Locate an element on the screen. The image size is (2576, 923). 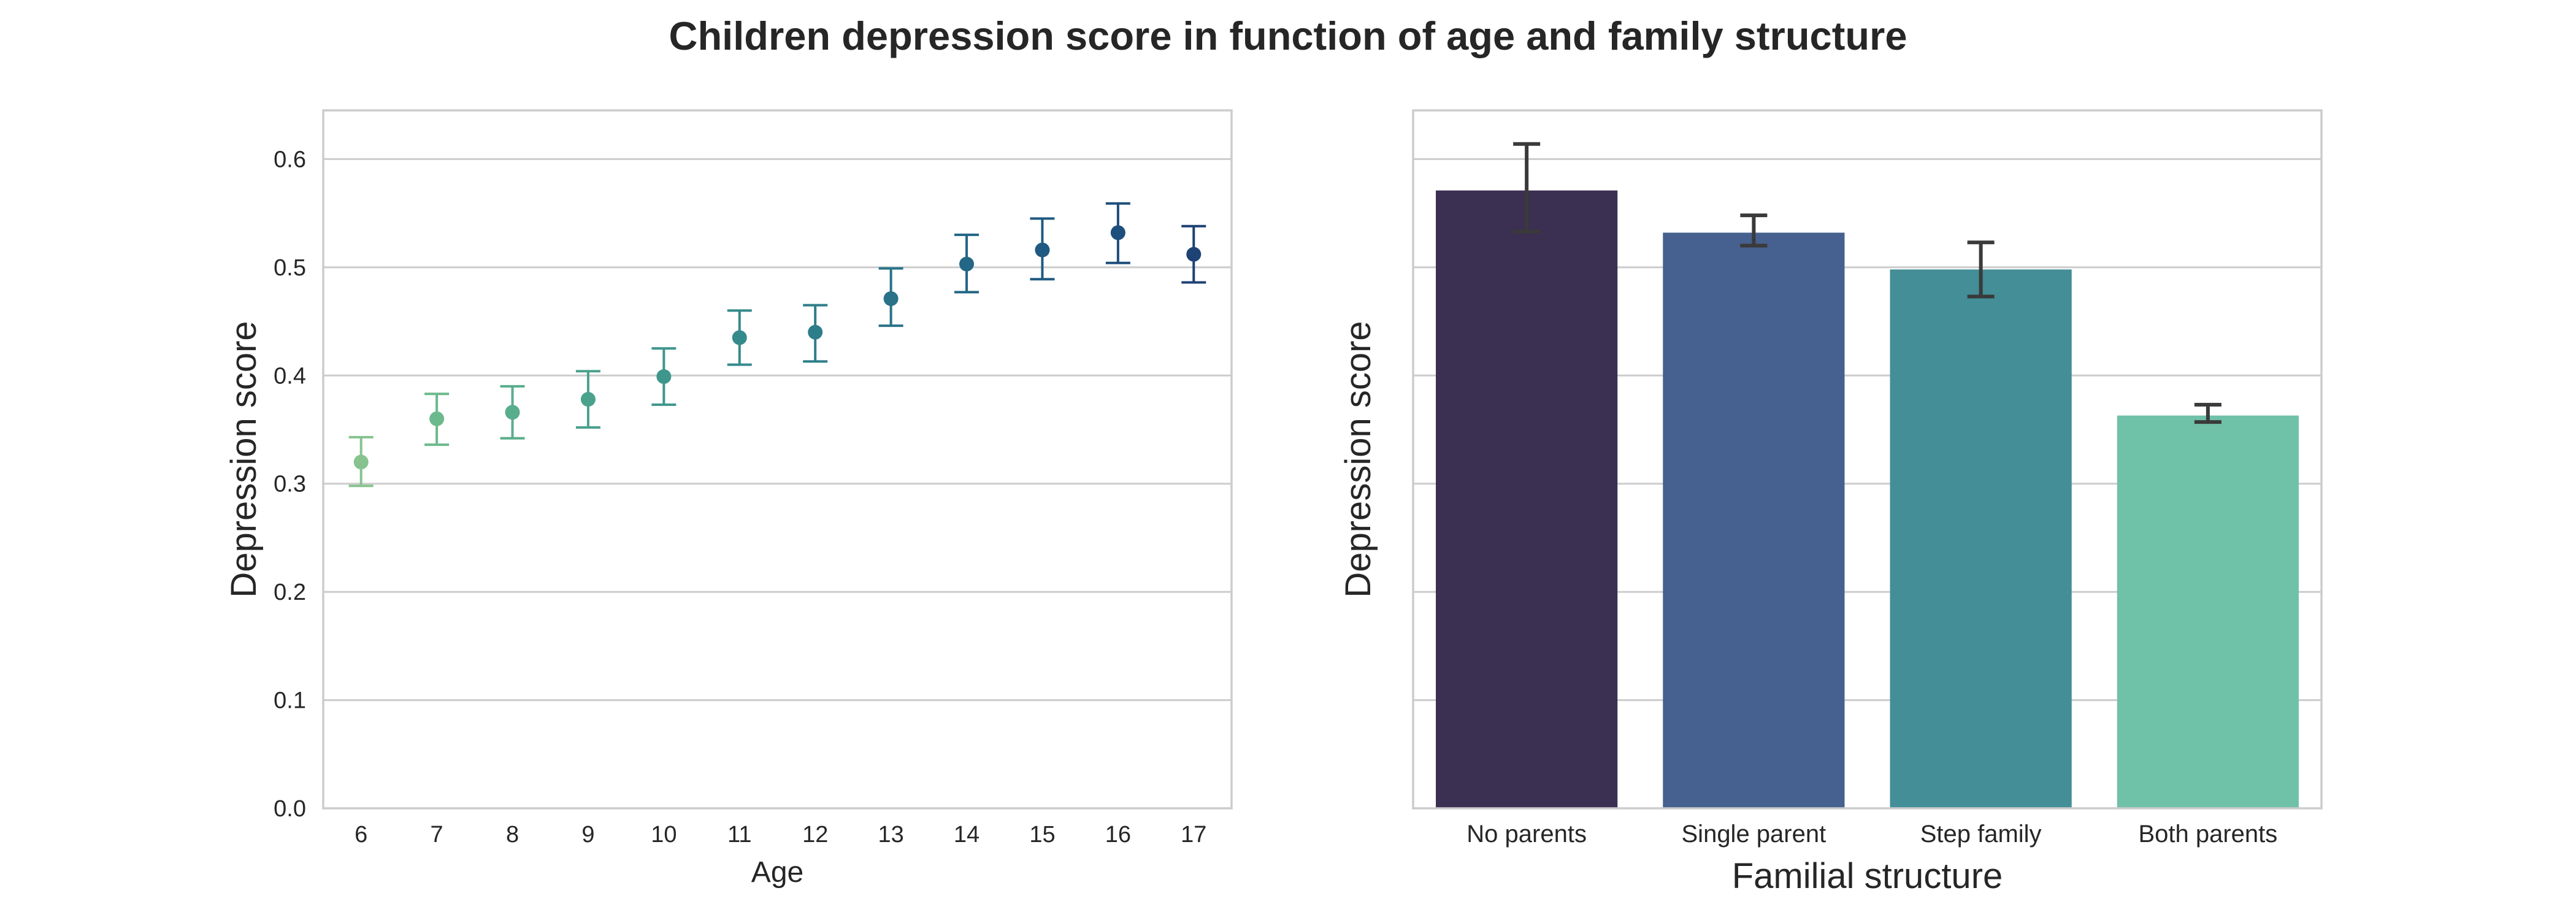
panel1-x-tick-label: 9 is located at coordinates (587, 835).